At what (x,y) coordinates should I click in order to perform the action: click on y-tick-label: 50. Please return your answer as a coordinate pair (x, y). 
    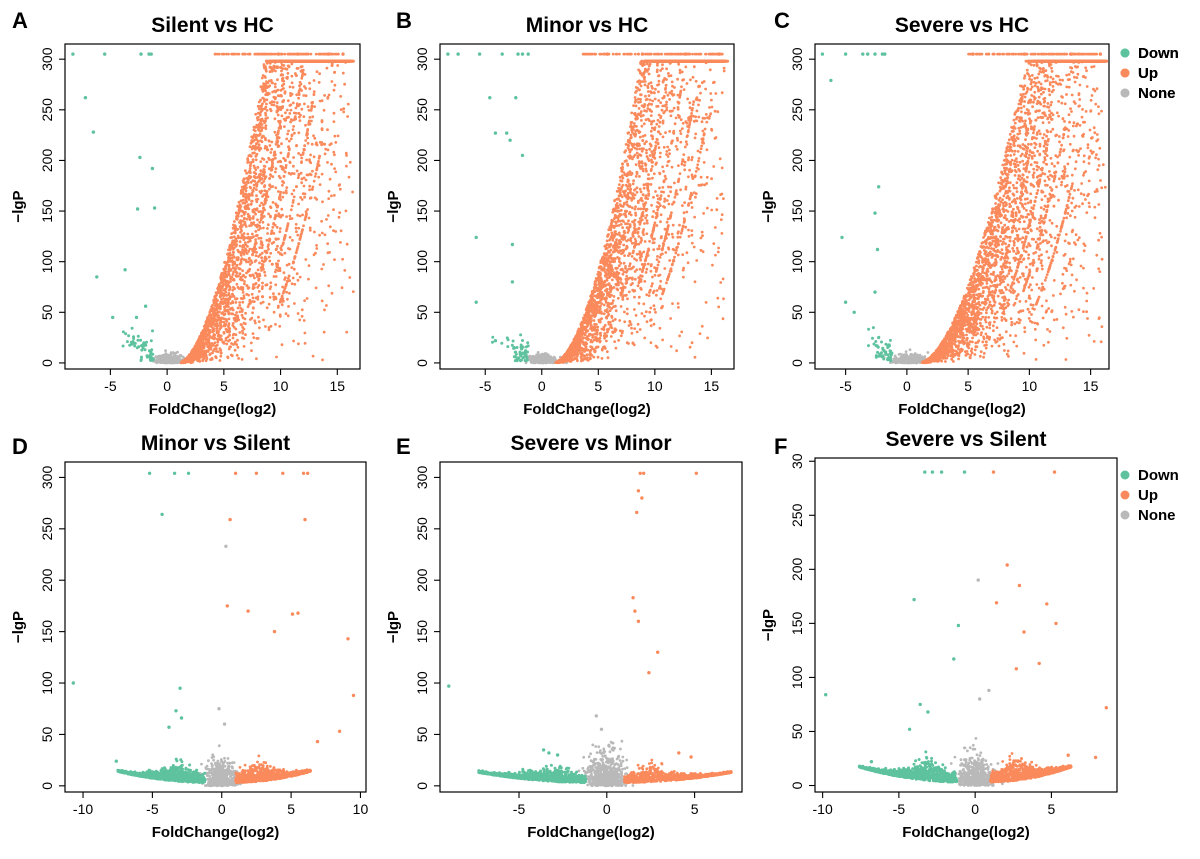
    Looking at the image, I should click on (47, 312).